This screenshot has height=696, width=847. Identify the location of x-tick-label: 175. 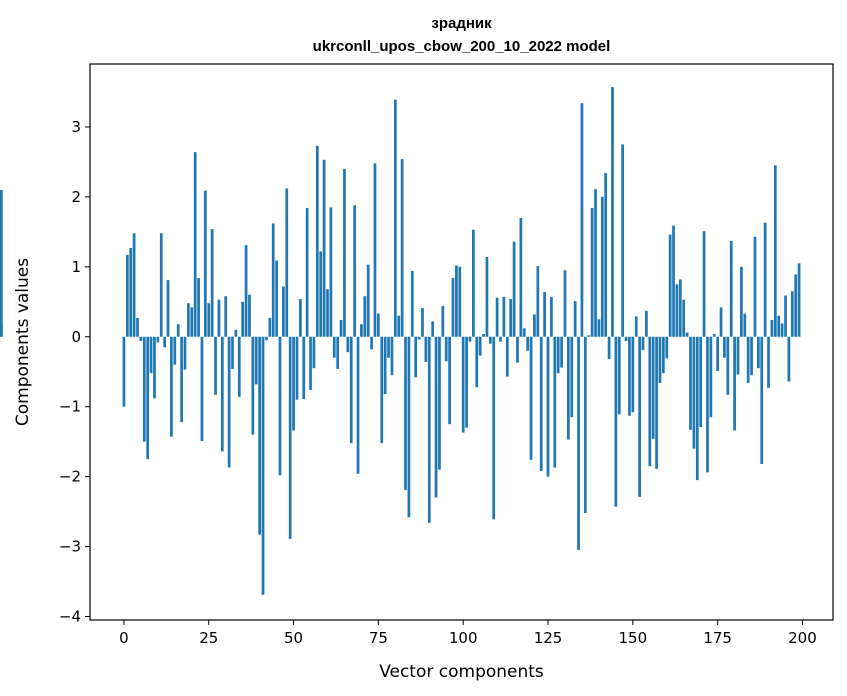
(717, 638).